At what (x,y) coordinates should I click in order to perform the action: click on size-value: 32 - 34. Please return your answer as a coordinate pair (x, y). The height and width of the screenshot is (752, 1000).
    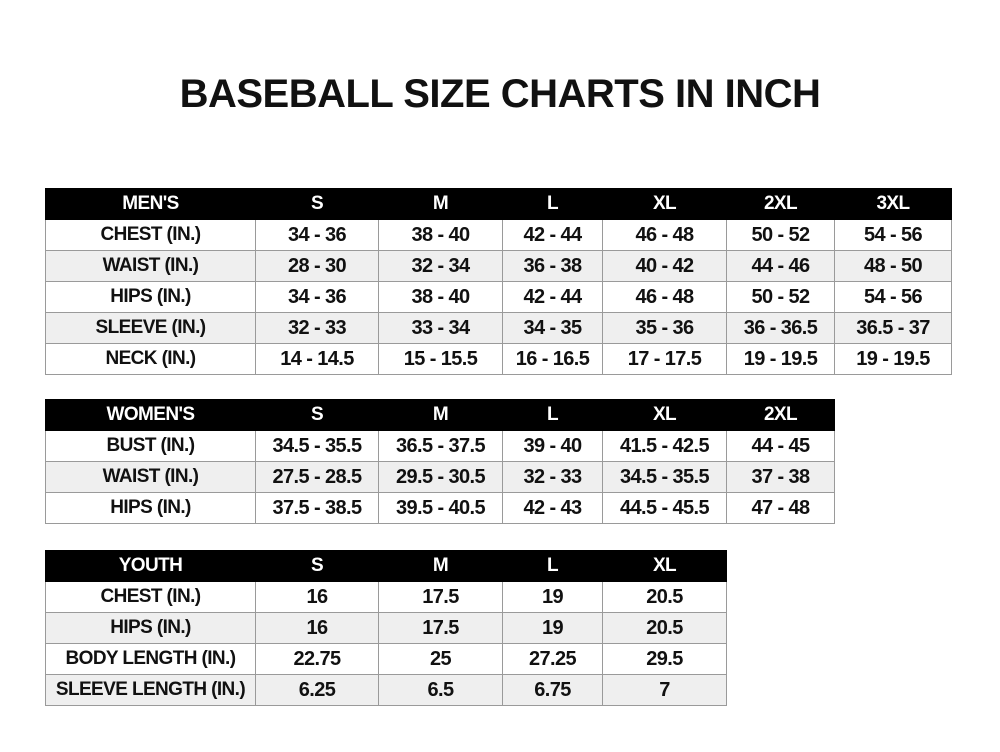
    Looking at the image, I should click on (440, 266).